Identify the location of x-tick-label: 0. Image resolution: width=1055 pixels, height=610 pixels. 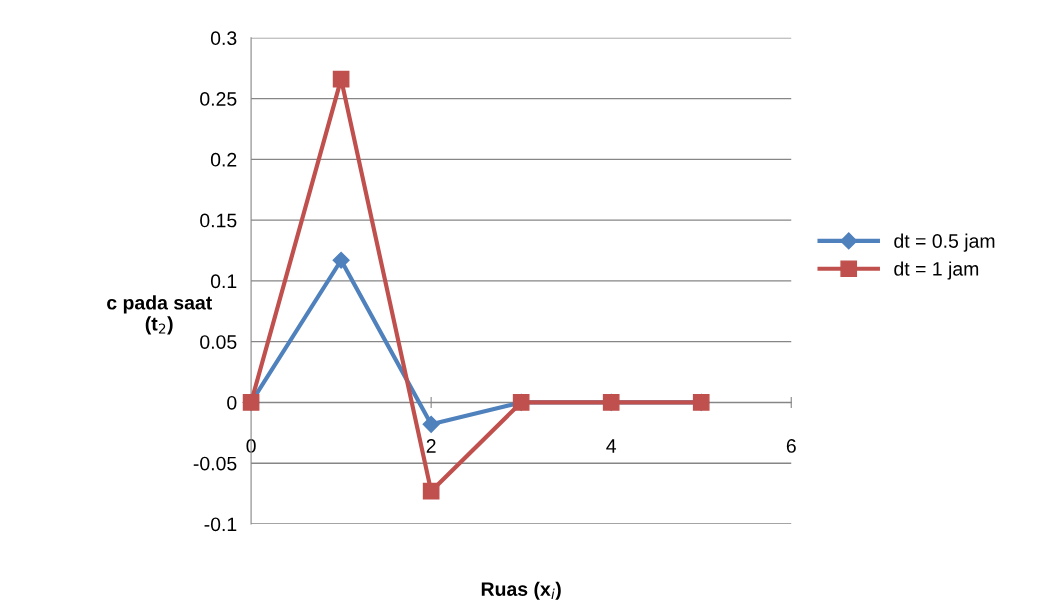
(251, 446).